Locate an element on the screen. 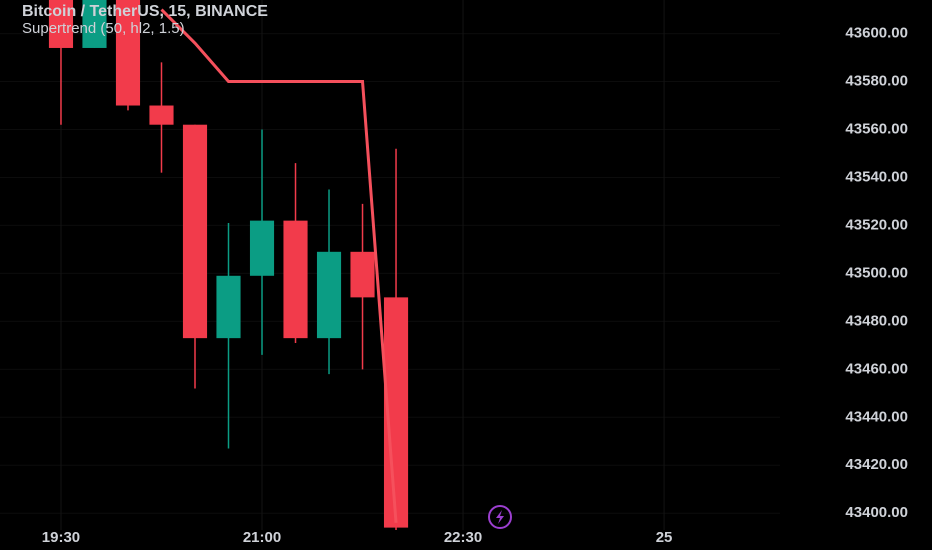  y-tick-label: 43500.00 is located at coordinates (876, 272).